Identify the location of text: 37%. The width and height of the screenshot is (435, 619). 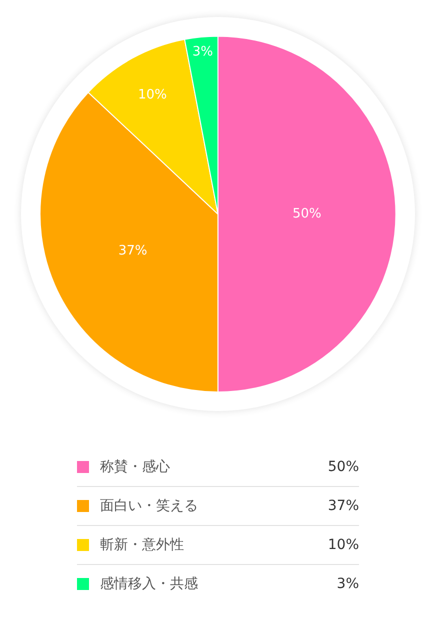
(343, 506).